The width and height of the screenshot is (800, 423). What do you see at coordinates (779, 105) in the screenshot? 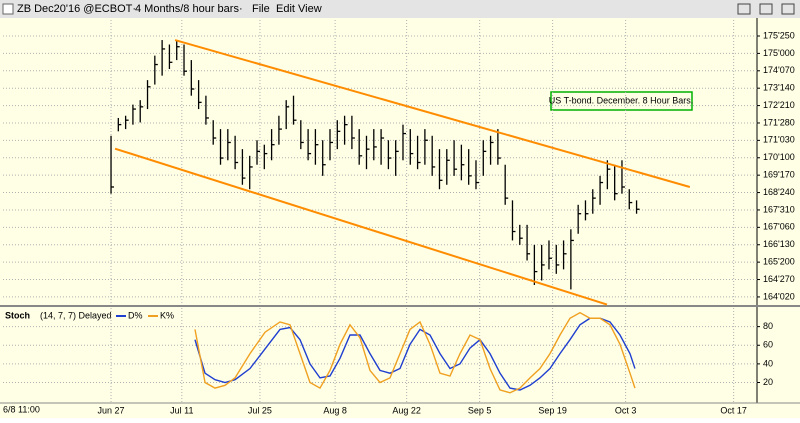
I see `y-tick-label: 172'210` at bounding box center [779, 105].